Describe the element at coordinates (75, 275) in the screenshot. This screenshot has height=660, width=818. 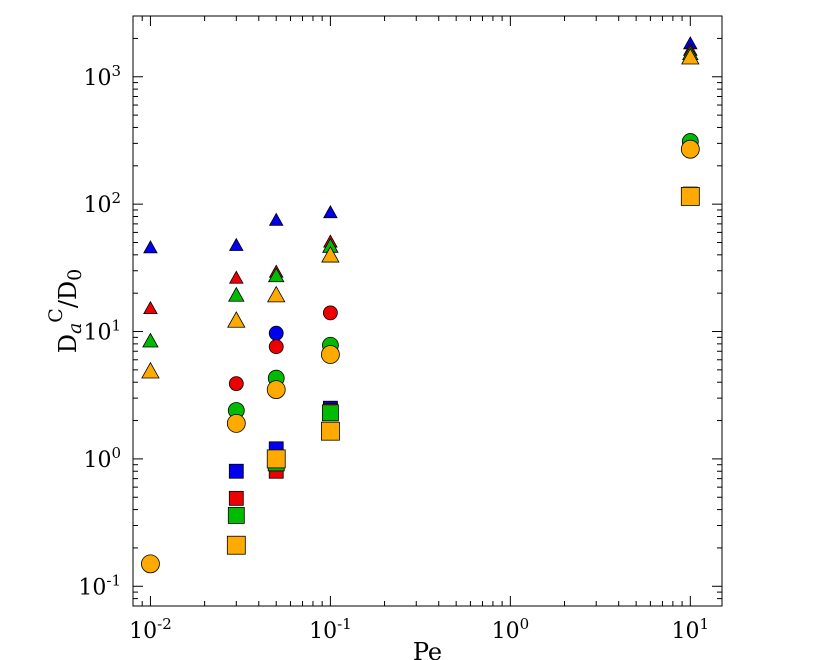
I see `y-label-sub2: 0` at that location.